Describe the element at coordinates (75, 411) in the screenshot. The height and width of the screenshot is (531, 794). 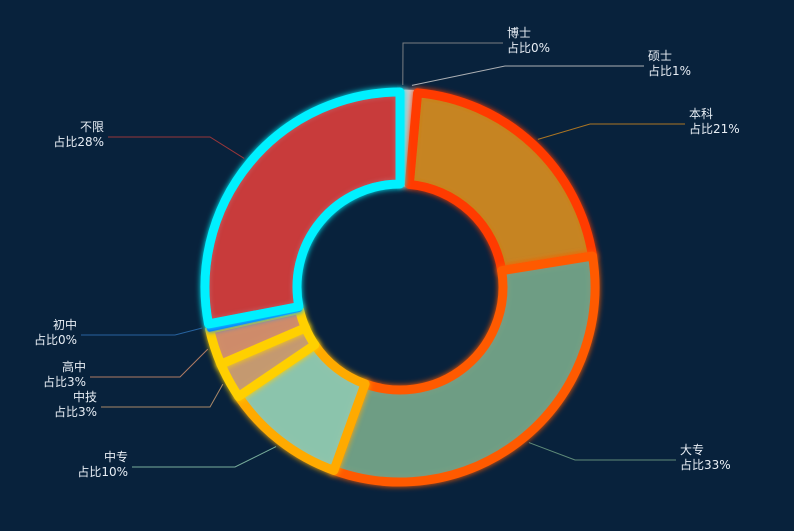
I see `percent-label-6: 占比3%` at that location.